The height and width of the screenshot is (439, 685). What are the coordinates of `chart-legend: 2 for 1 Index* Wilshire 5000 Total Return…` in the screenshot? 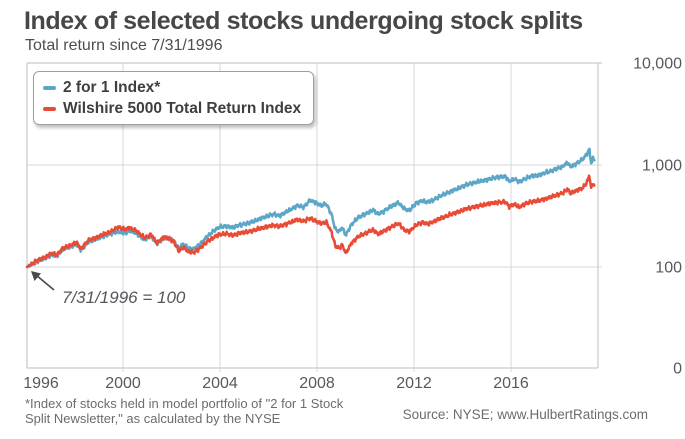 It's located at (174, 98).